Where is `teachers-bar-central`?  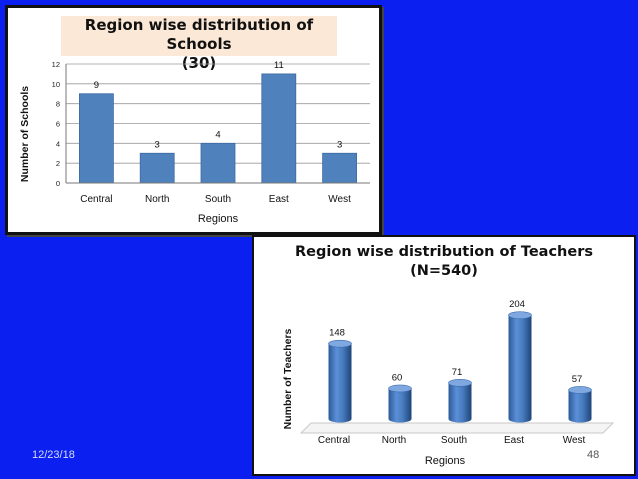 teachers-bar-central is located at coordinates (340, 381).